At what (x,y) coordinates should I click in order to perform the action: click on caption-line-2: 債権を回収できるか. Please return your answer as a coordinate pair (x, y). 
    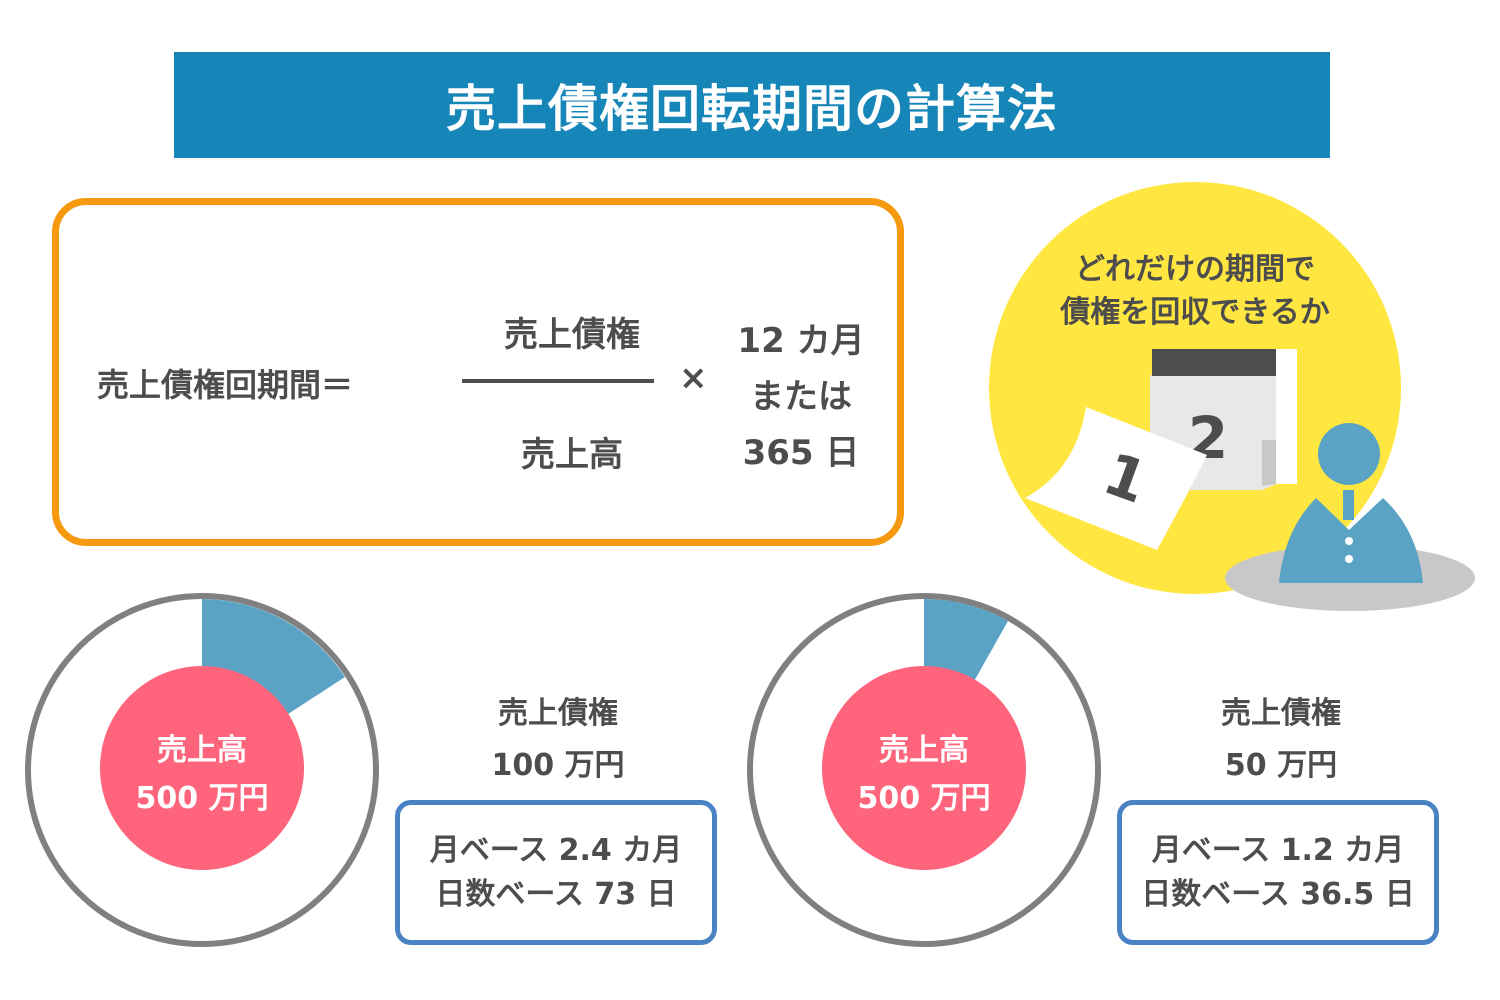
    Looking at the image, I should click on (1195, 312).